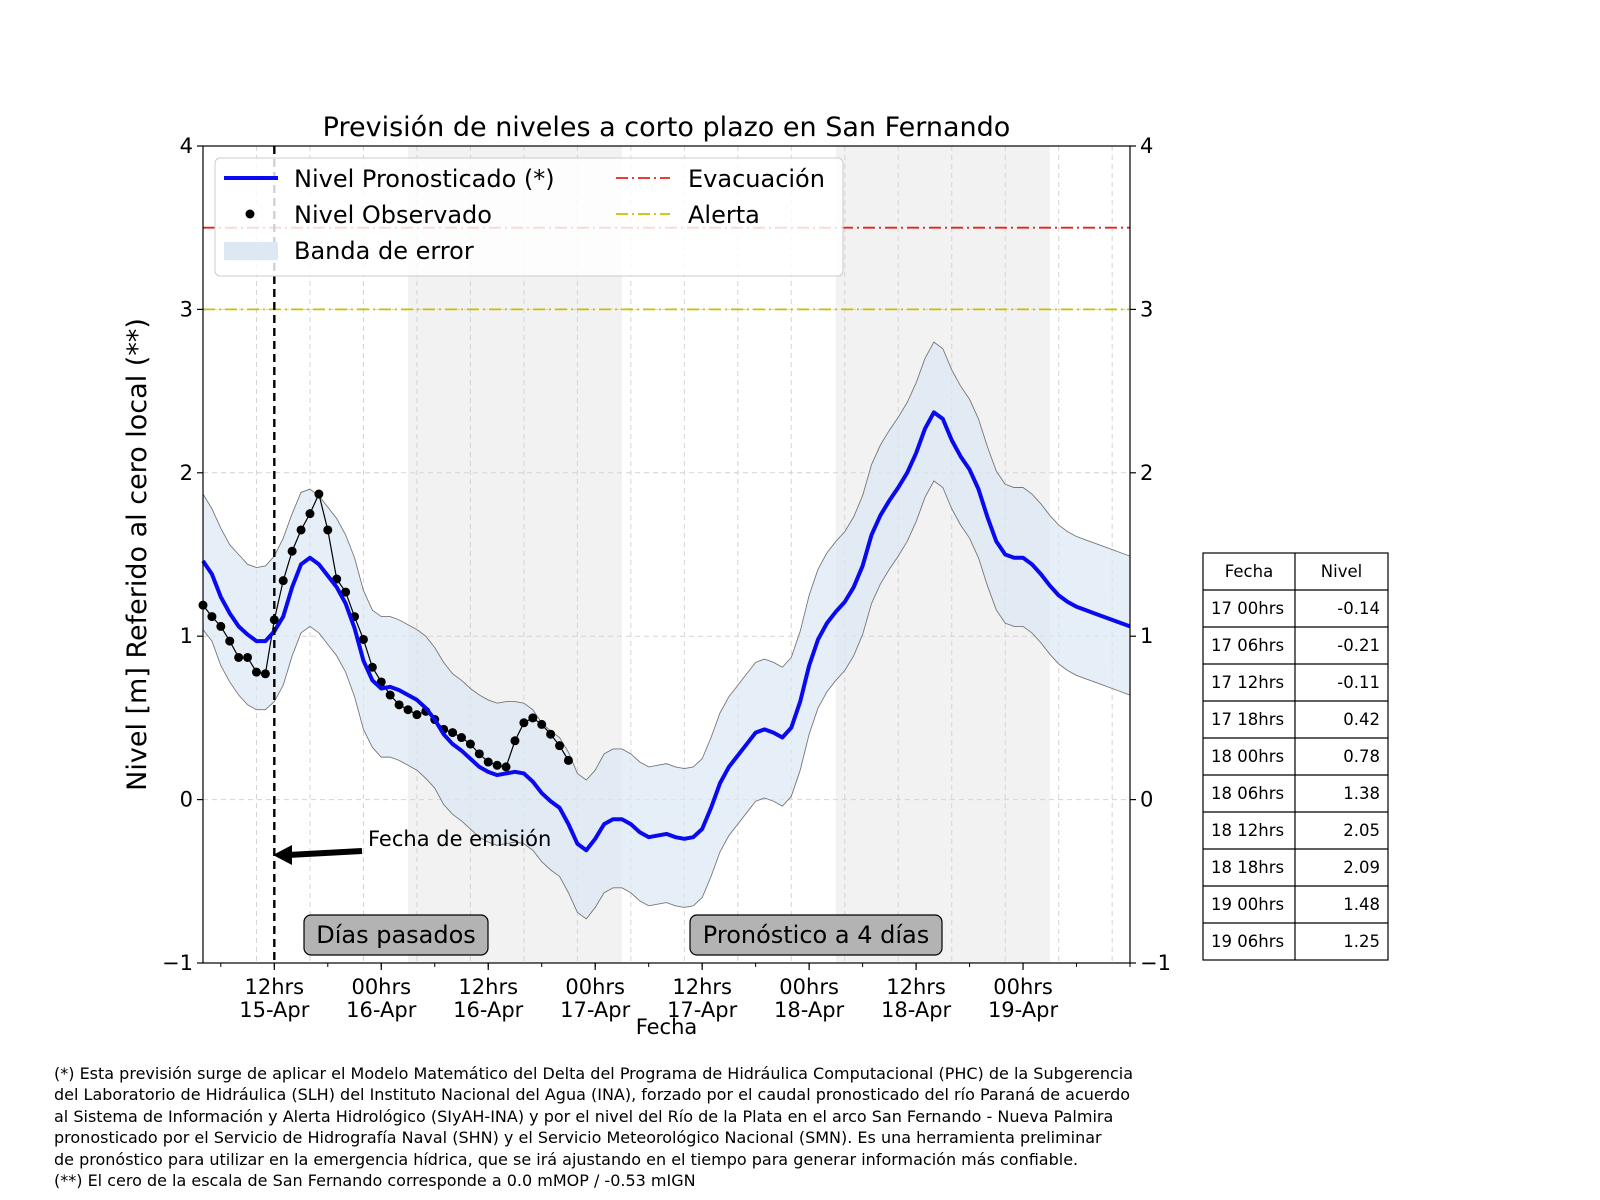 The width and height of the screenshot is (1600, 1200). I want to click on table-cell-fecha: 18 18hrs, so click(1247, 867).